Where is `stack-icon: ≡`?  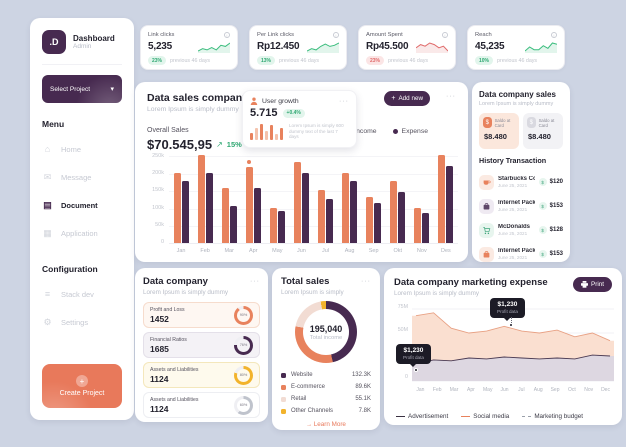 stack-icon: ≡ is located at coordinates (47, 294).